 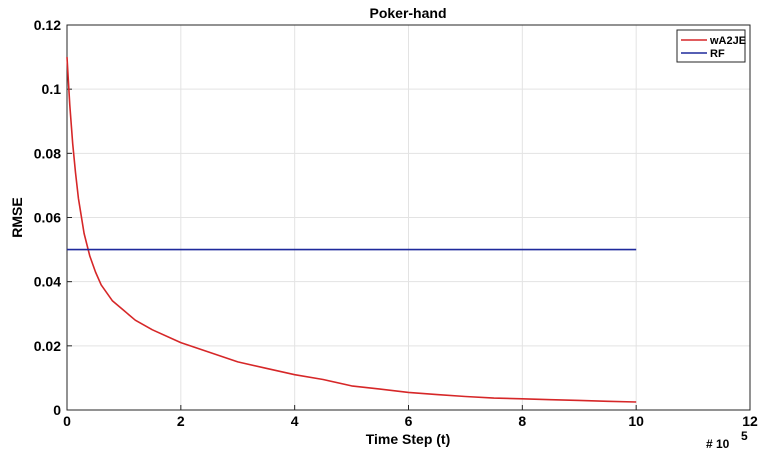 What do you see at coordinates (408, 439) in the screenshot?
I see `x-axis-label: Time Step (t)` at bounding box center [408, 439].